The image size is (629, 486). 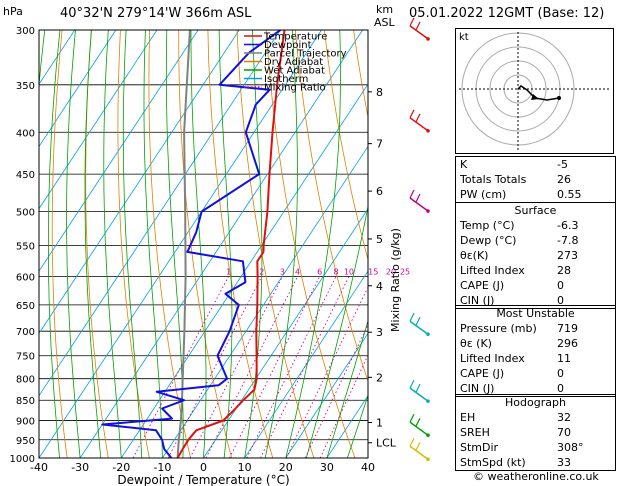 I want to click on mu-row: Lifted Index 11, so click(x=515, y=358).